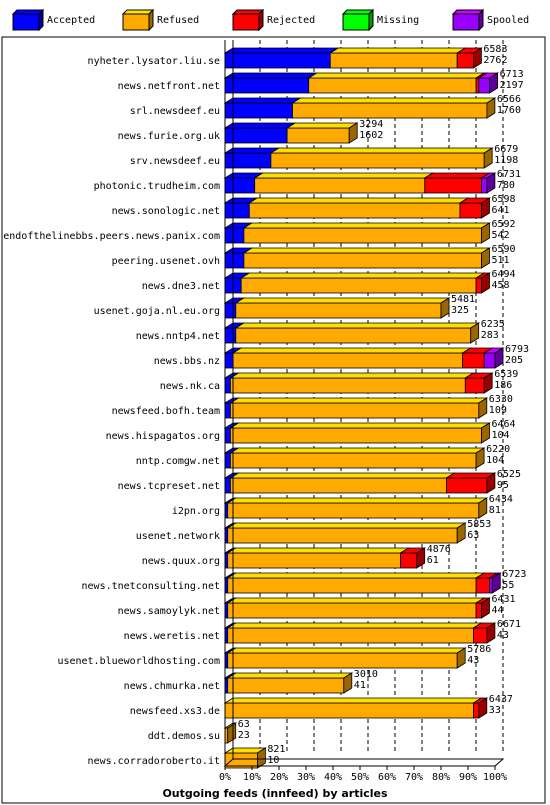 The height and width of the screenshot is (805, 550). Describe the element at coordinates (495, 49) in the screenshot. I see `row-total-label: 6583` at that location.